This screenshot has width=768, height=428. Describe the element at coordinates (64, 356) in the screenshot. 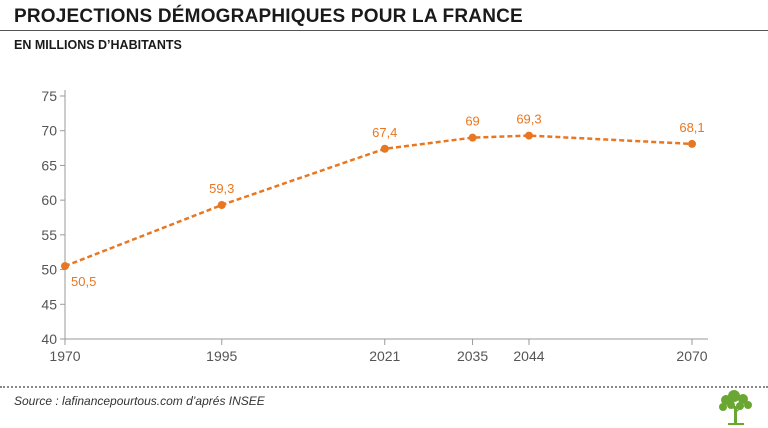

I see `x-tick-label: 1970` at that location.